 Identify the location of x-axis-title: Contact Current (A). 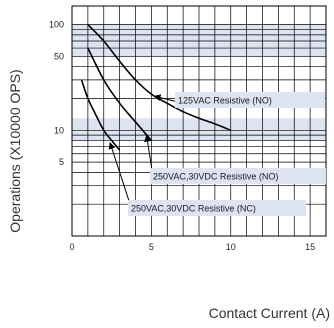
(269, 313).